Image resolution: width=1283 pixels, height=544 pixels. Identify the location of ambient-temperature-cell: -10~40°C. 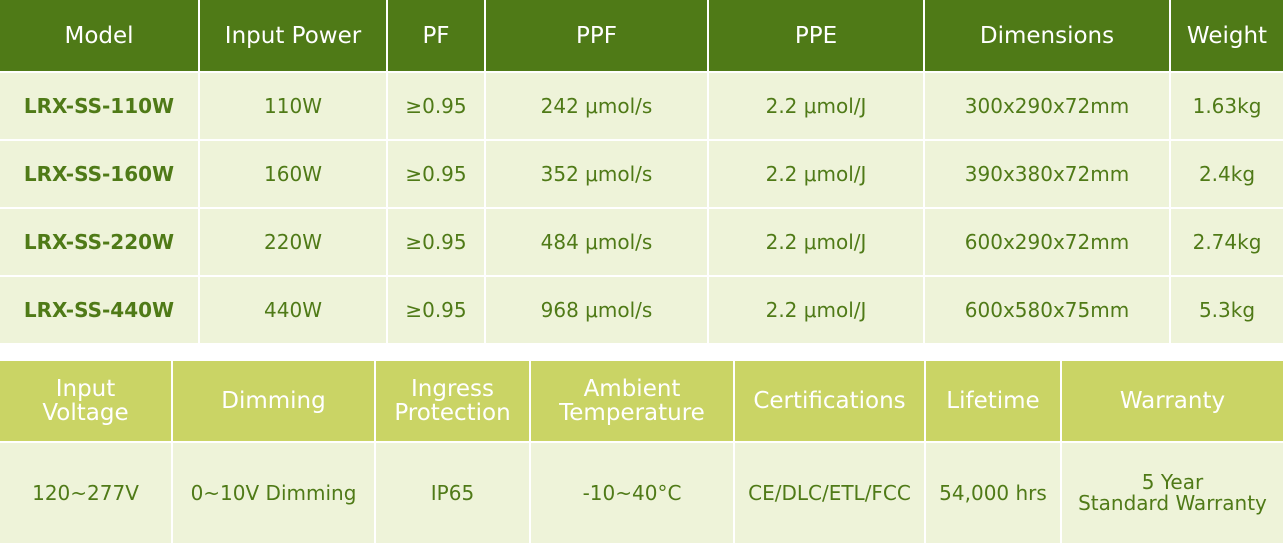
(632, 492).